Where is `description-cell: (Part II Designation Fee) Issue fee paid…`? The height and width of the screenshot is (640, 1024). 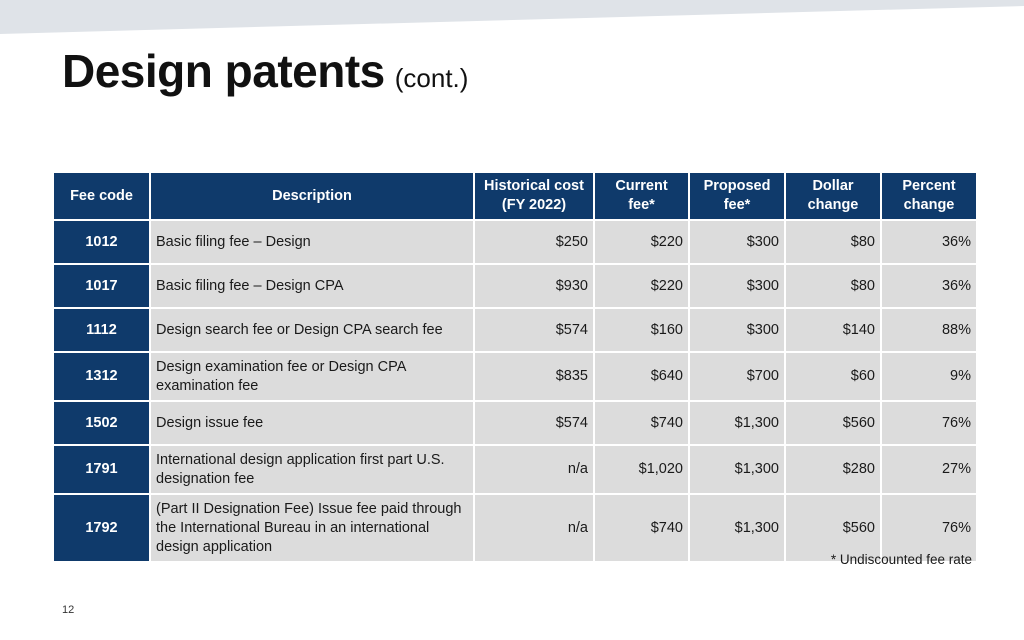
description-cell: (Part II Designation Fee) Issue fee paid… is located at coordinates (312, 528).